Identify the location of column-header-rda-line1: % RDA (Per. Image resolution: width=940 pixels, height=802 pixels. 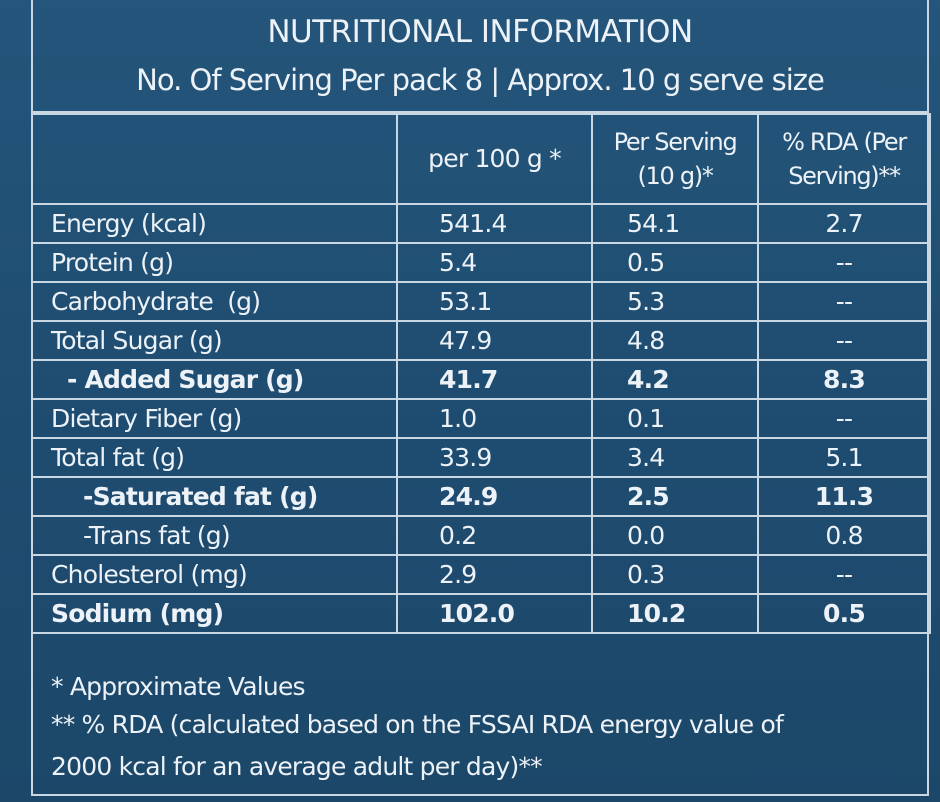
(844, 142).